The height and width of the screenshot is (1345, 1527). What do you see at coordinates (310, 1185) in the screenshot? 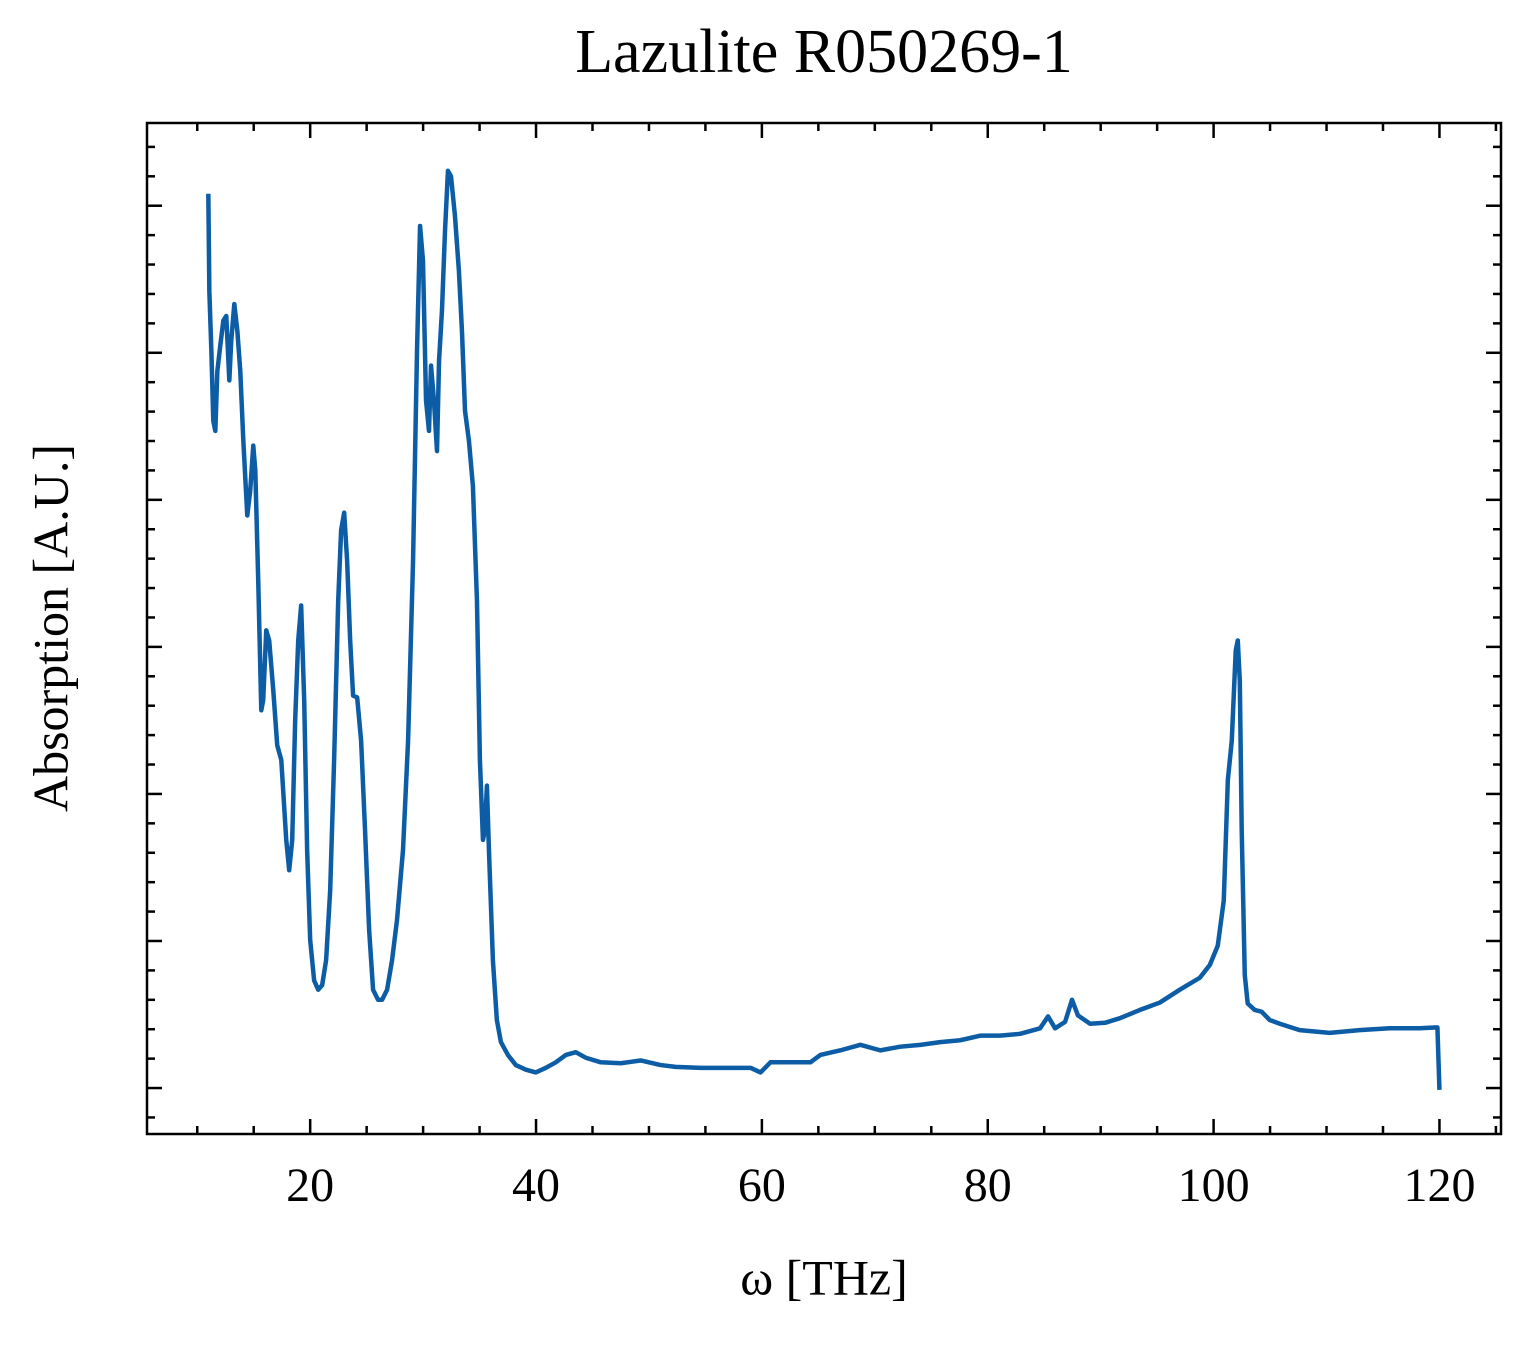
I see `x-tick-label: 20` at bounding box center [310, 1185].